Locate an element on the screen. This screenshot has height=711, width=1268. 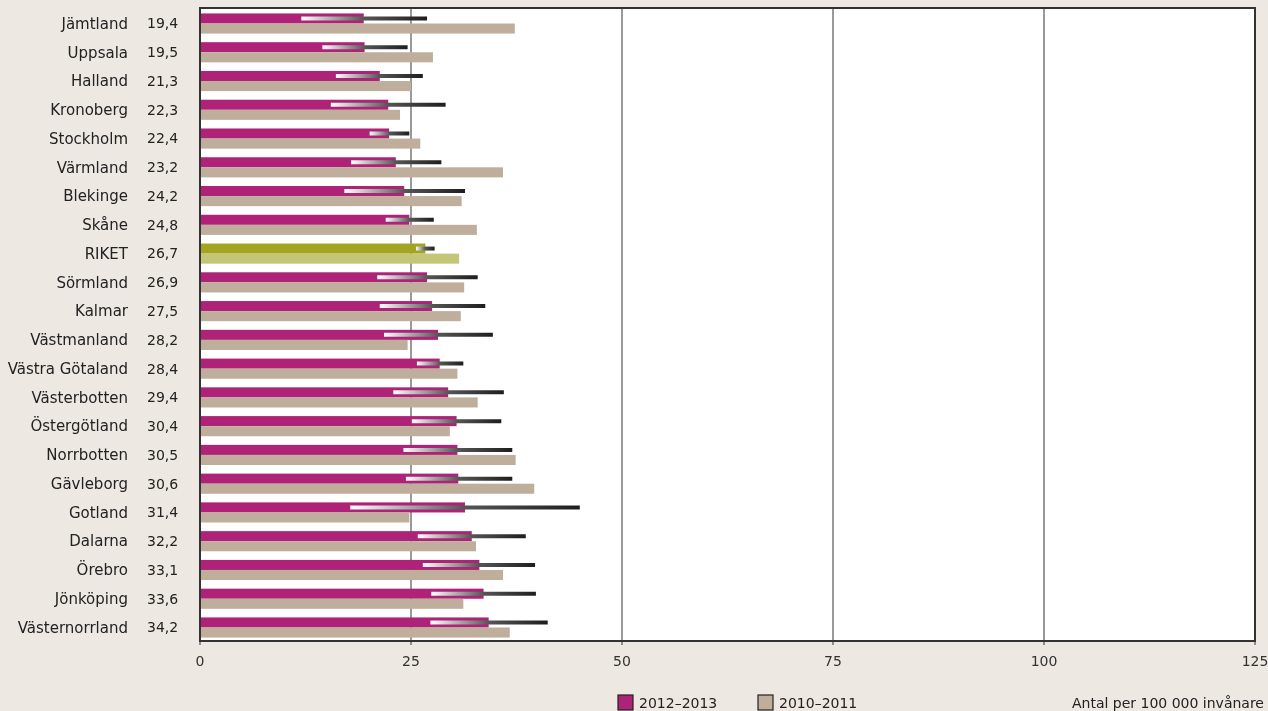
data-label: 30,5 is located at coordinates (163, 454).